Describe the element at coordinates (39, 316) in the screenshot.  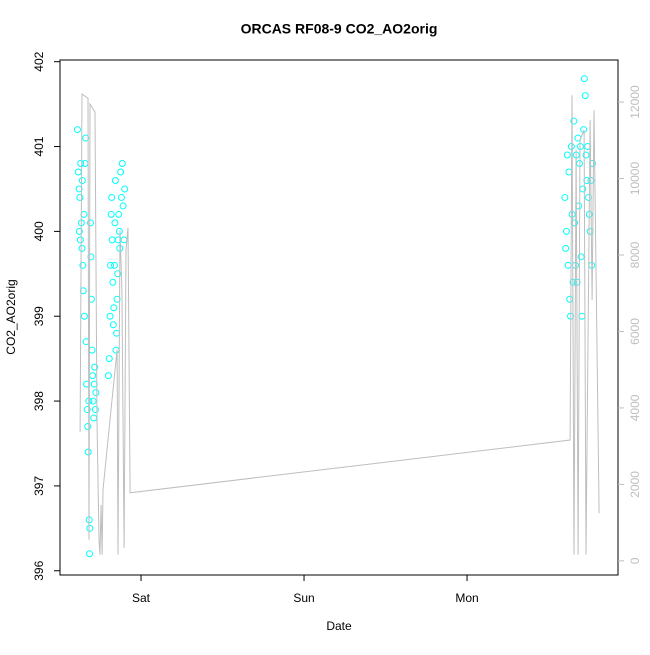
I see `y-tick-label: 399` at that location.